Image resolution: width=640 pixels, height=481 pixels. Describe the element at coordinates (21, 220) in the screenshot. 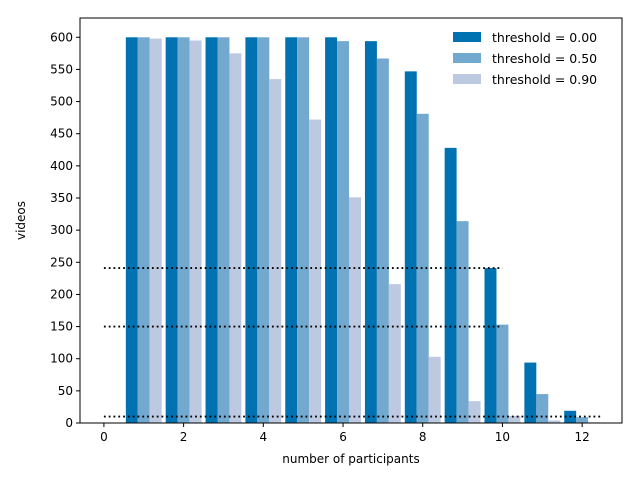

I see `y-axis-label: videos` at that location.